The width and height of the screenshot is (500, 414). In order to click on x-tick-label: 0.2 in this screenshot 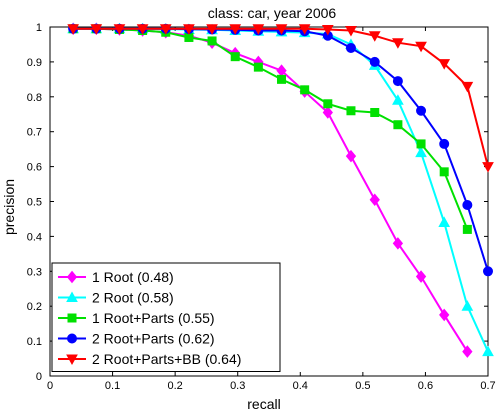, I will do `click(174, 386)`.